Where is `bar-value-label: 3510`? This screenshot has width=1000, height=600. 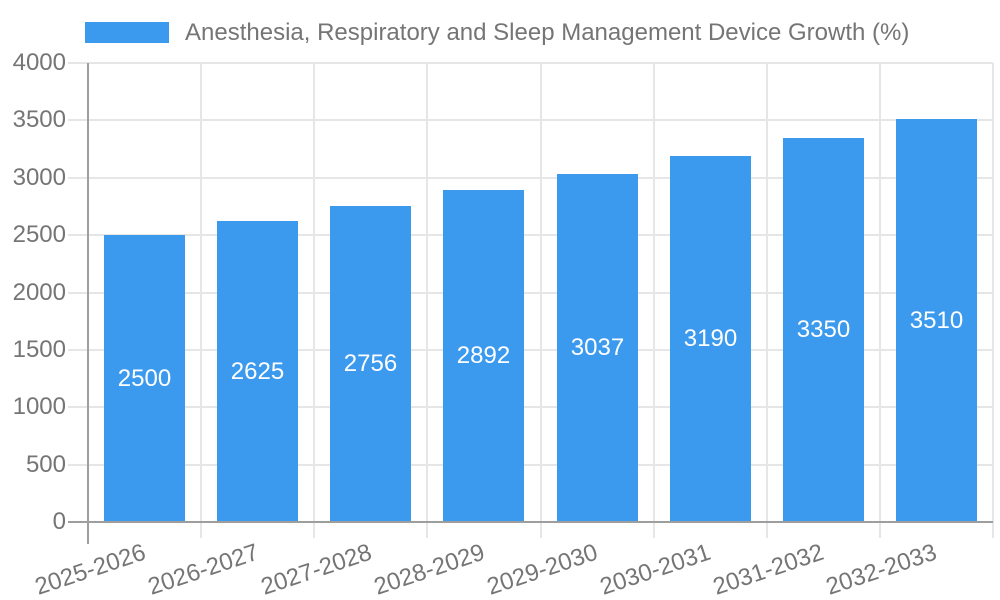
bar-value-label: 3510 is located at coordinates (936, 320).